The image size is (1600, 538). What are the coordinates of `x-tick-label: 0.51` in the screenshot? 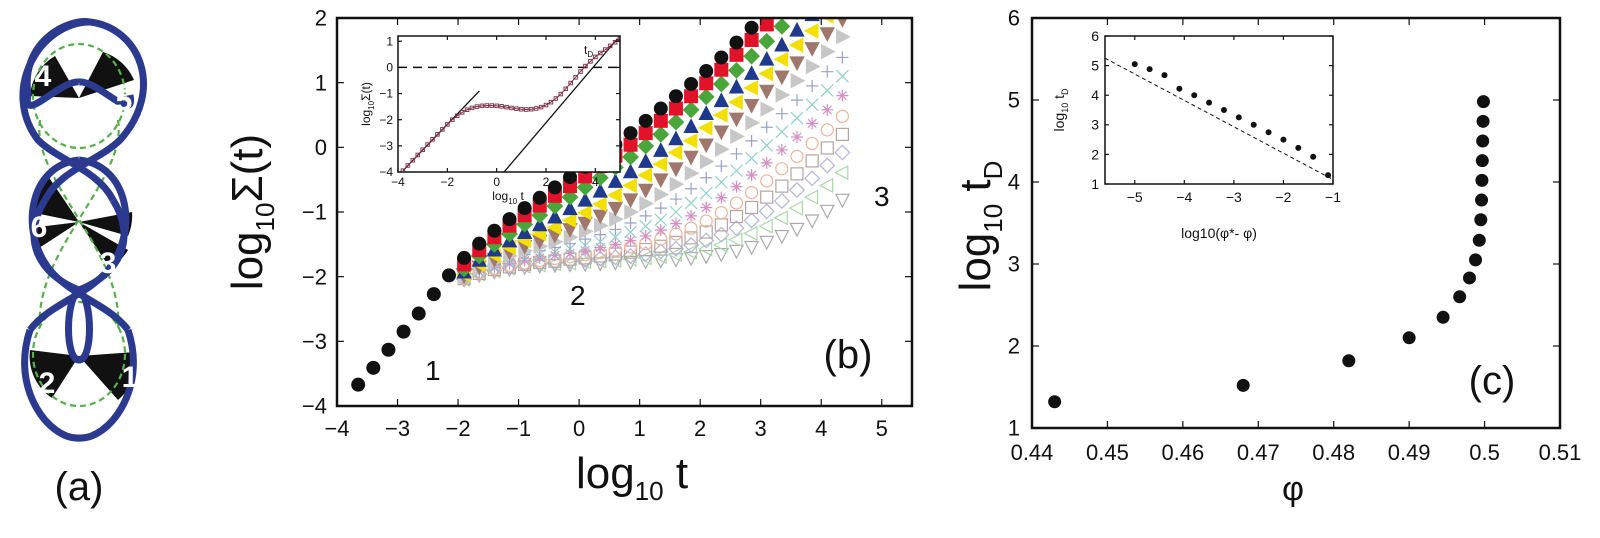 It's located at (1560, 452).